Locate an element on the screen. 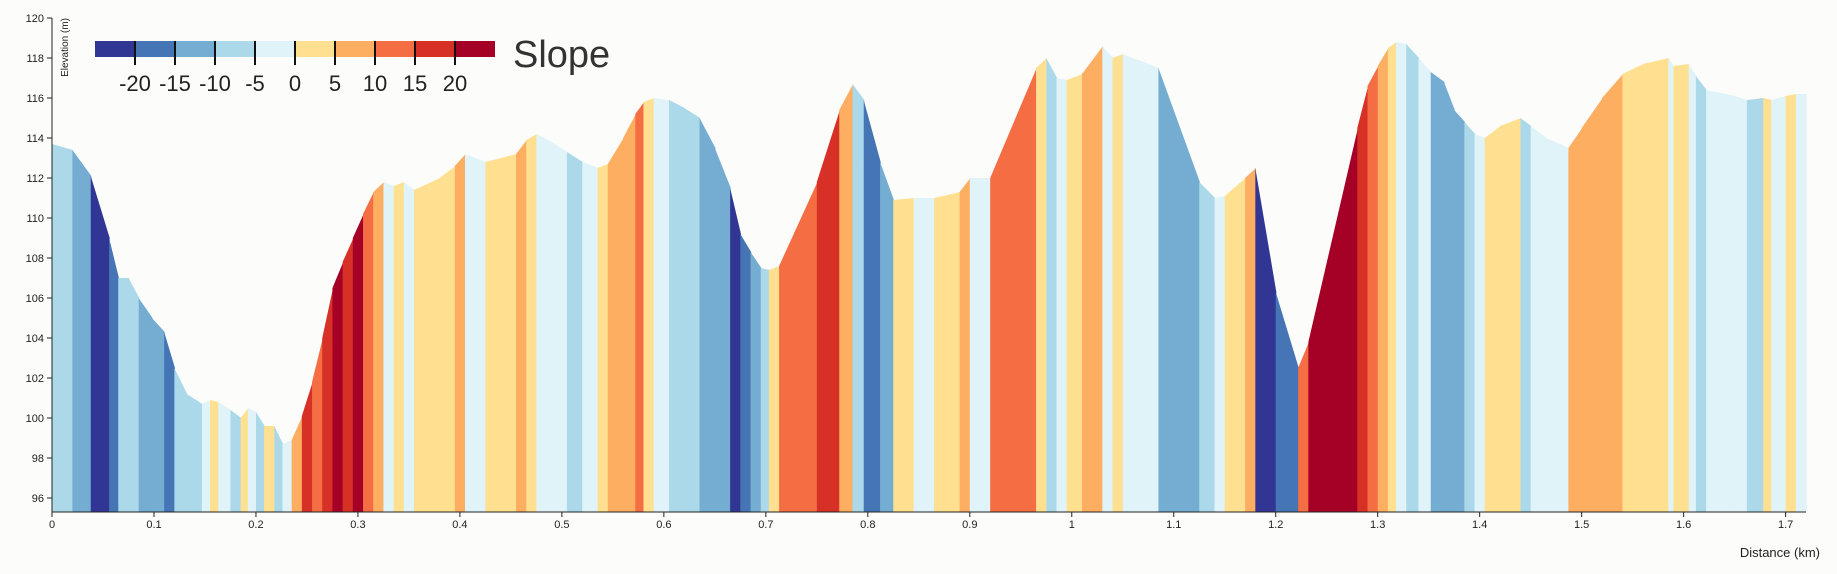 This screenshot has width=1837, height=574. legend-tick-label: -20 is located at coordinates (135, 83).